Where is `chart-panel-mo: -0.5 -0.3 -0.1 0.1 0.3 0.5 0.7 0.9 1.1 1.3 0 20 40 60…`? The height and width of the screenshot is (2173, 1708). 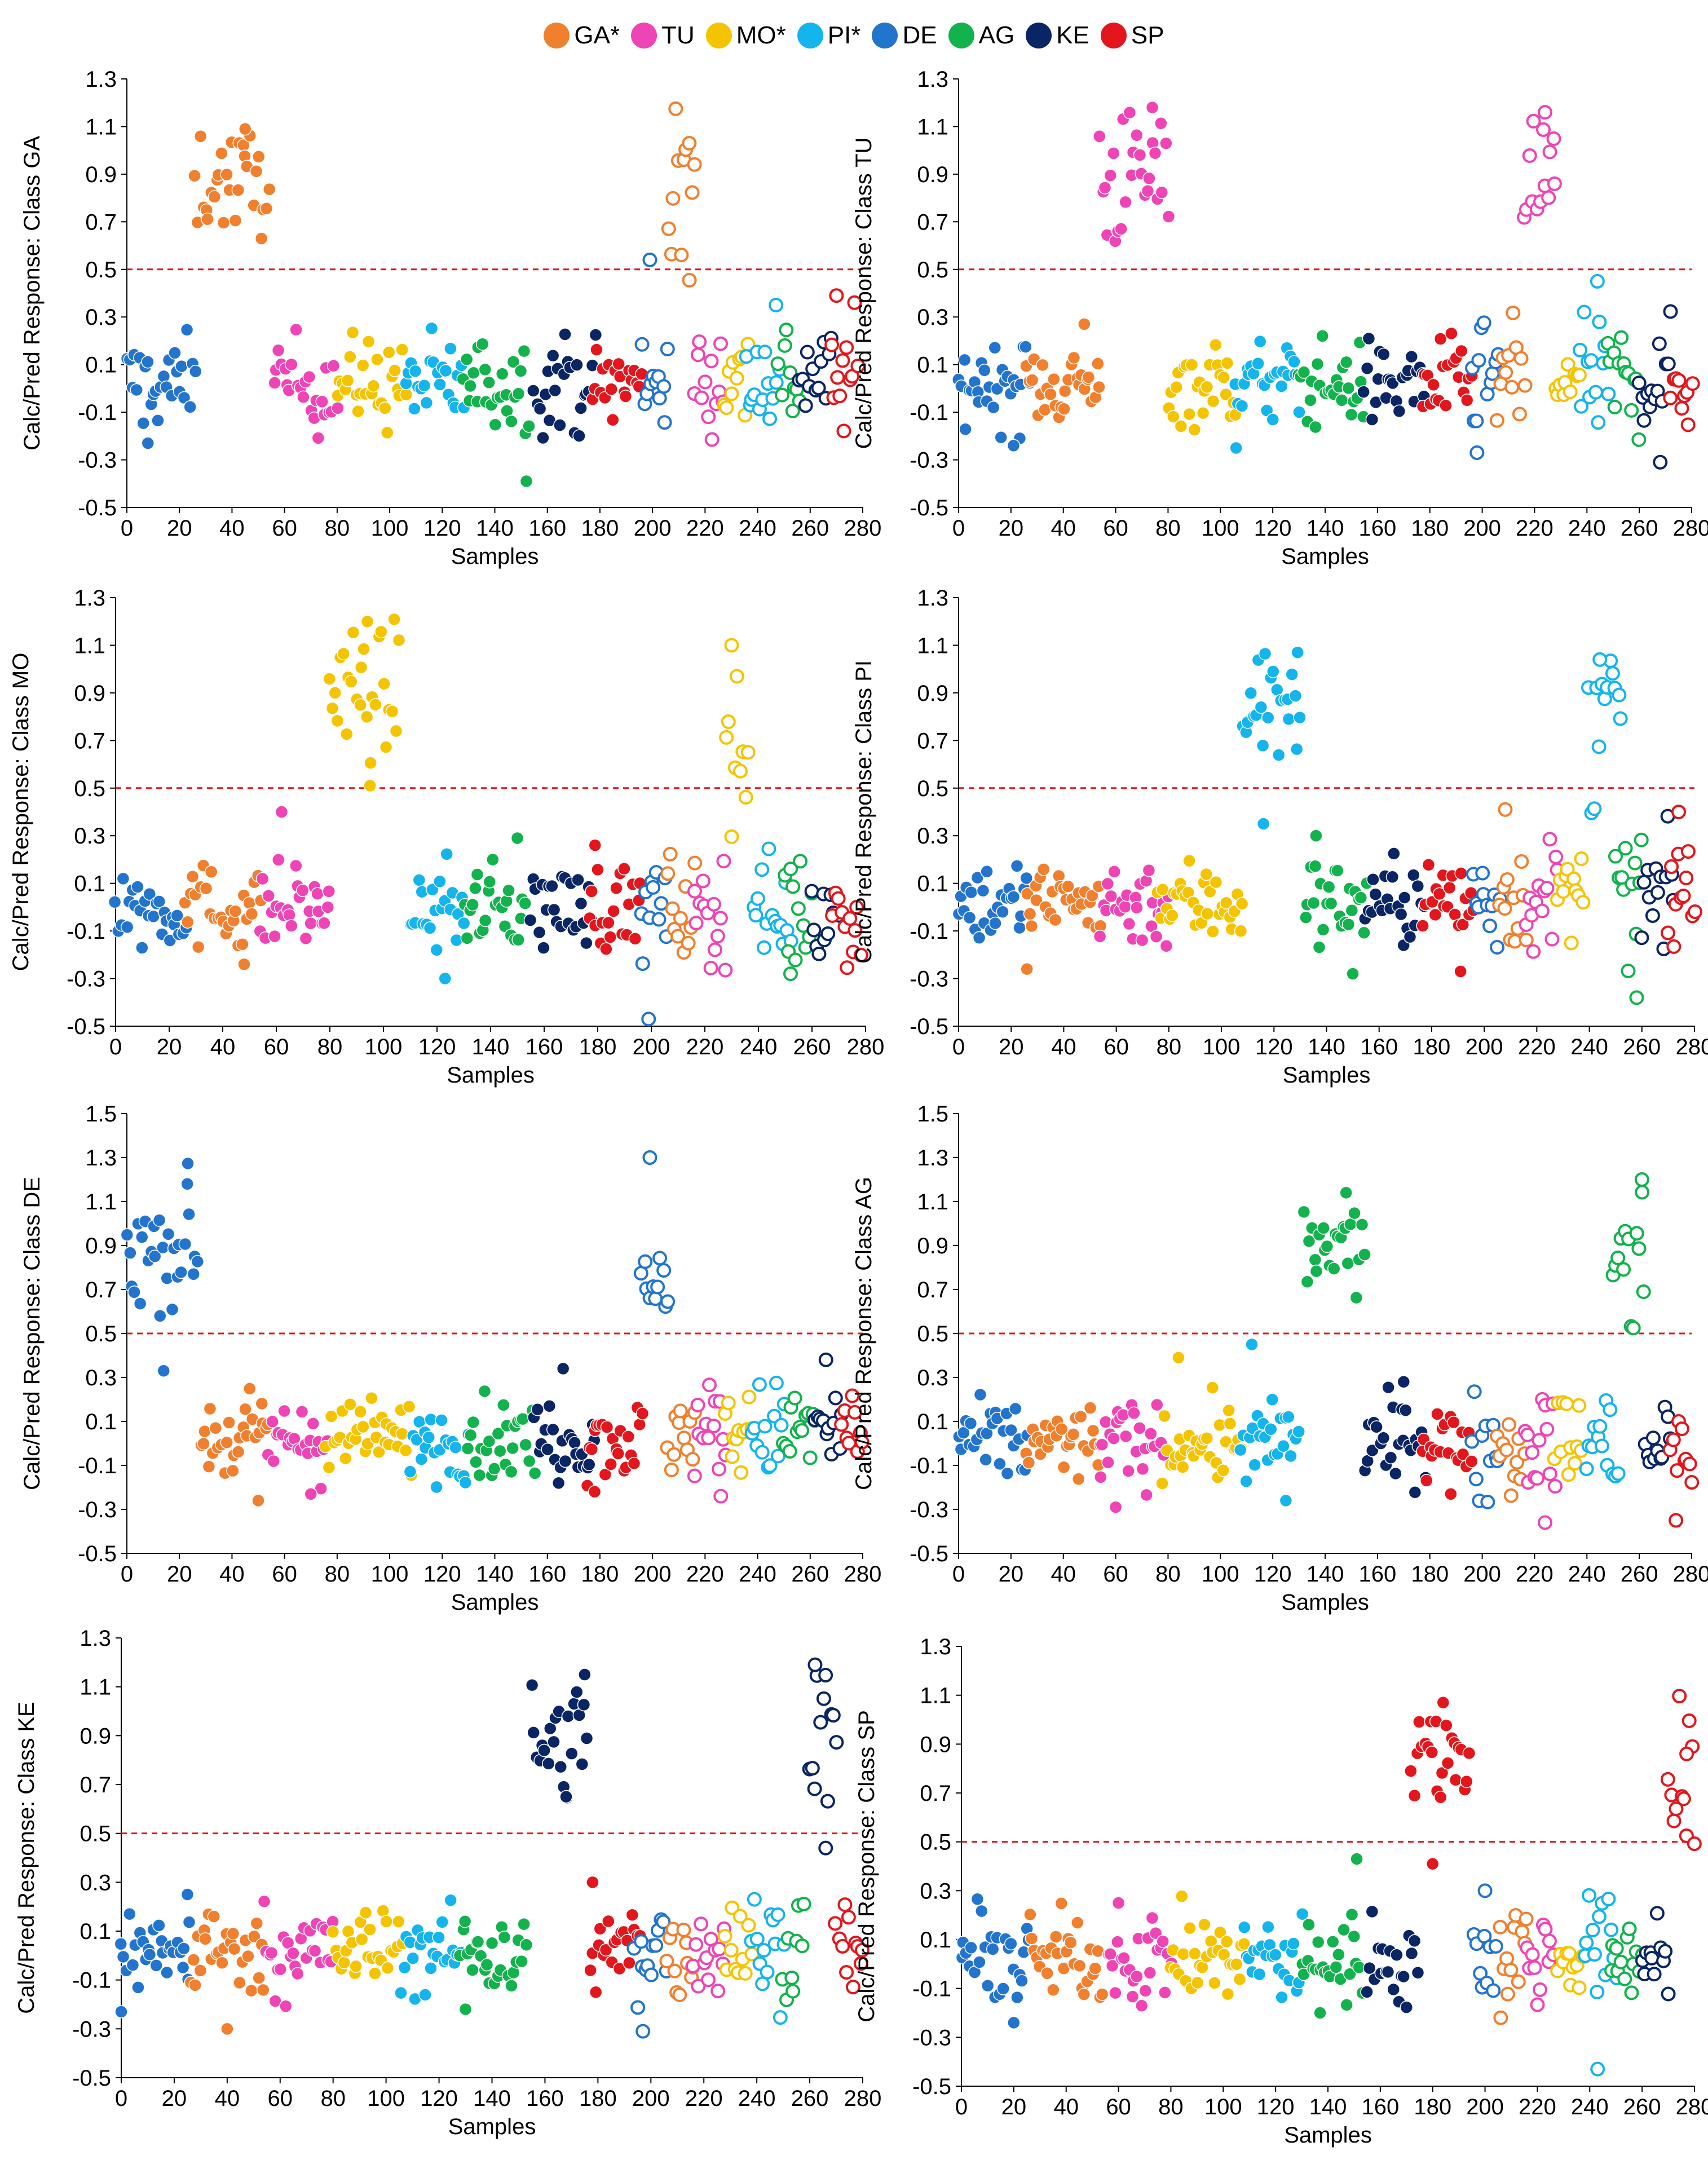
chart-panel-mo: -0.5 -0.3 -0.1 0.1 0.3 0.5 0.7 0.9 1.1 1.3 0 20 40 60… is located at coordinates (446, 837).